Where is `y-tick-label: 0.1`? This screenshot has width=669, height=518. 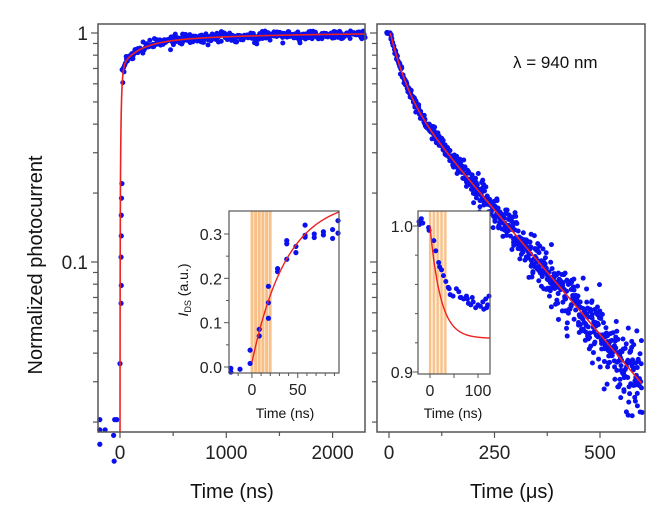 y-tick-label: 0.1 is located at coordinates (75, 263).